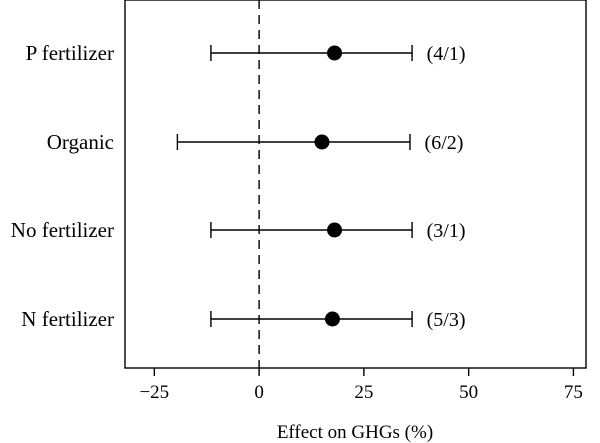 The width and height of the screenshot is (600, 443). Describe the element at coordinates (62, 230) in the screenshot. I see `category-label: No fertilizer` at that location.